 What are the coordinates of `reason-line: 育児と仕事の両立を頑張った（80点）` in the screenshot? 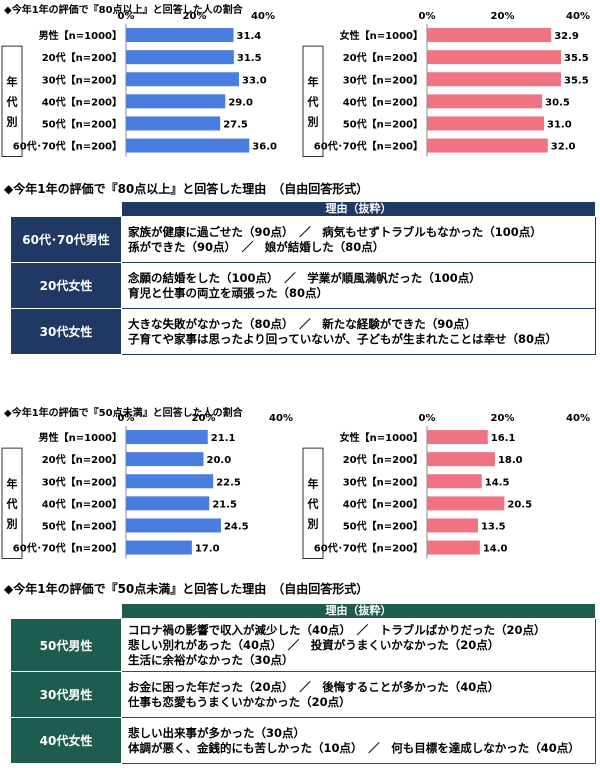 It's located at (228, 292).